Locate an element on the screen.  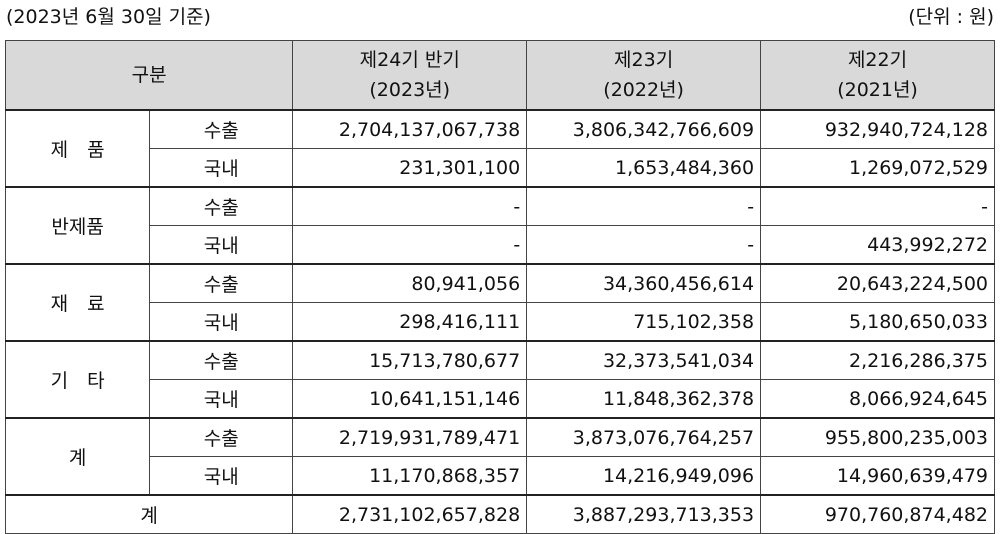
value-cell: 80,941,056 is located at coordinates (410, 283).